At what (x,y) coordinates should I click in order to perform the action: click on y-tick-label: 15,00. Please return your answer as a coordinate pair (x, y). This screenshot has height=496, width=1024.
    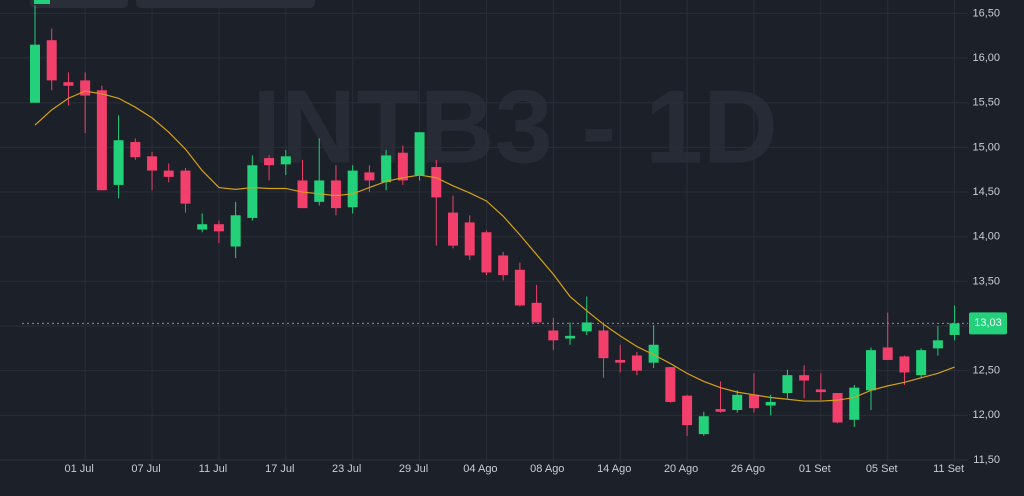
    Looking at the image, I should click on (986, 147).